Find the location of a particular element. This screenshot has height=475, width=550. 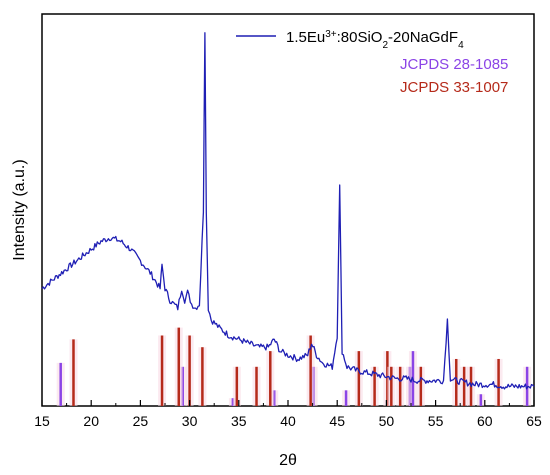

x-tick-label: 25 is located at coordinates (141, 421).